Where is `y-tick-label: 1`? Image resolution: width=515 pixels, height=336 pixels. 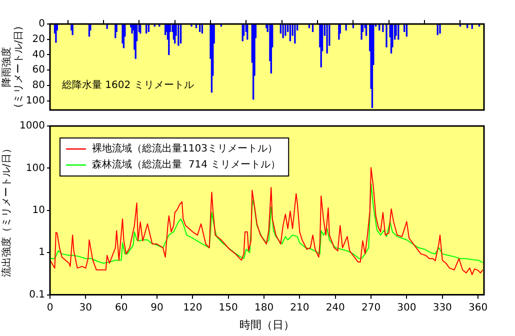
y-tick-label: 1 is located at coordinates (41, 252).